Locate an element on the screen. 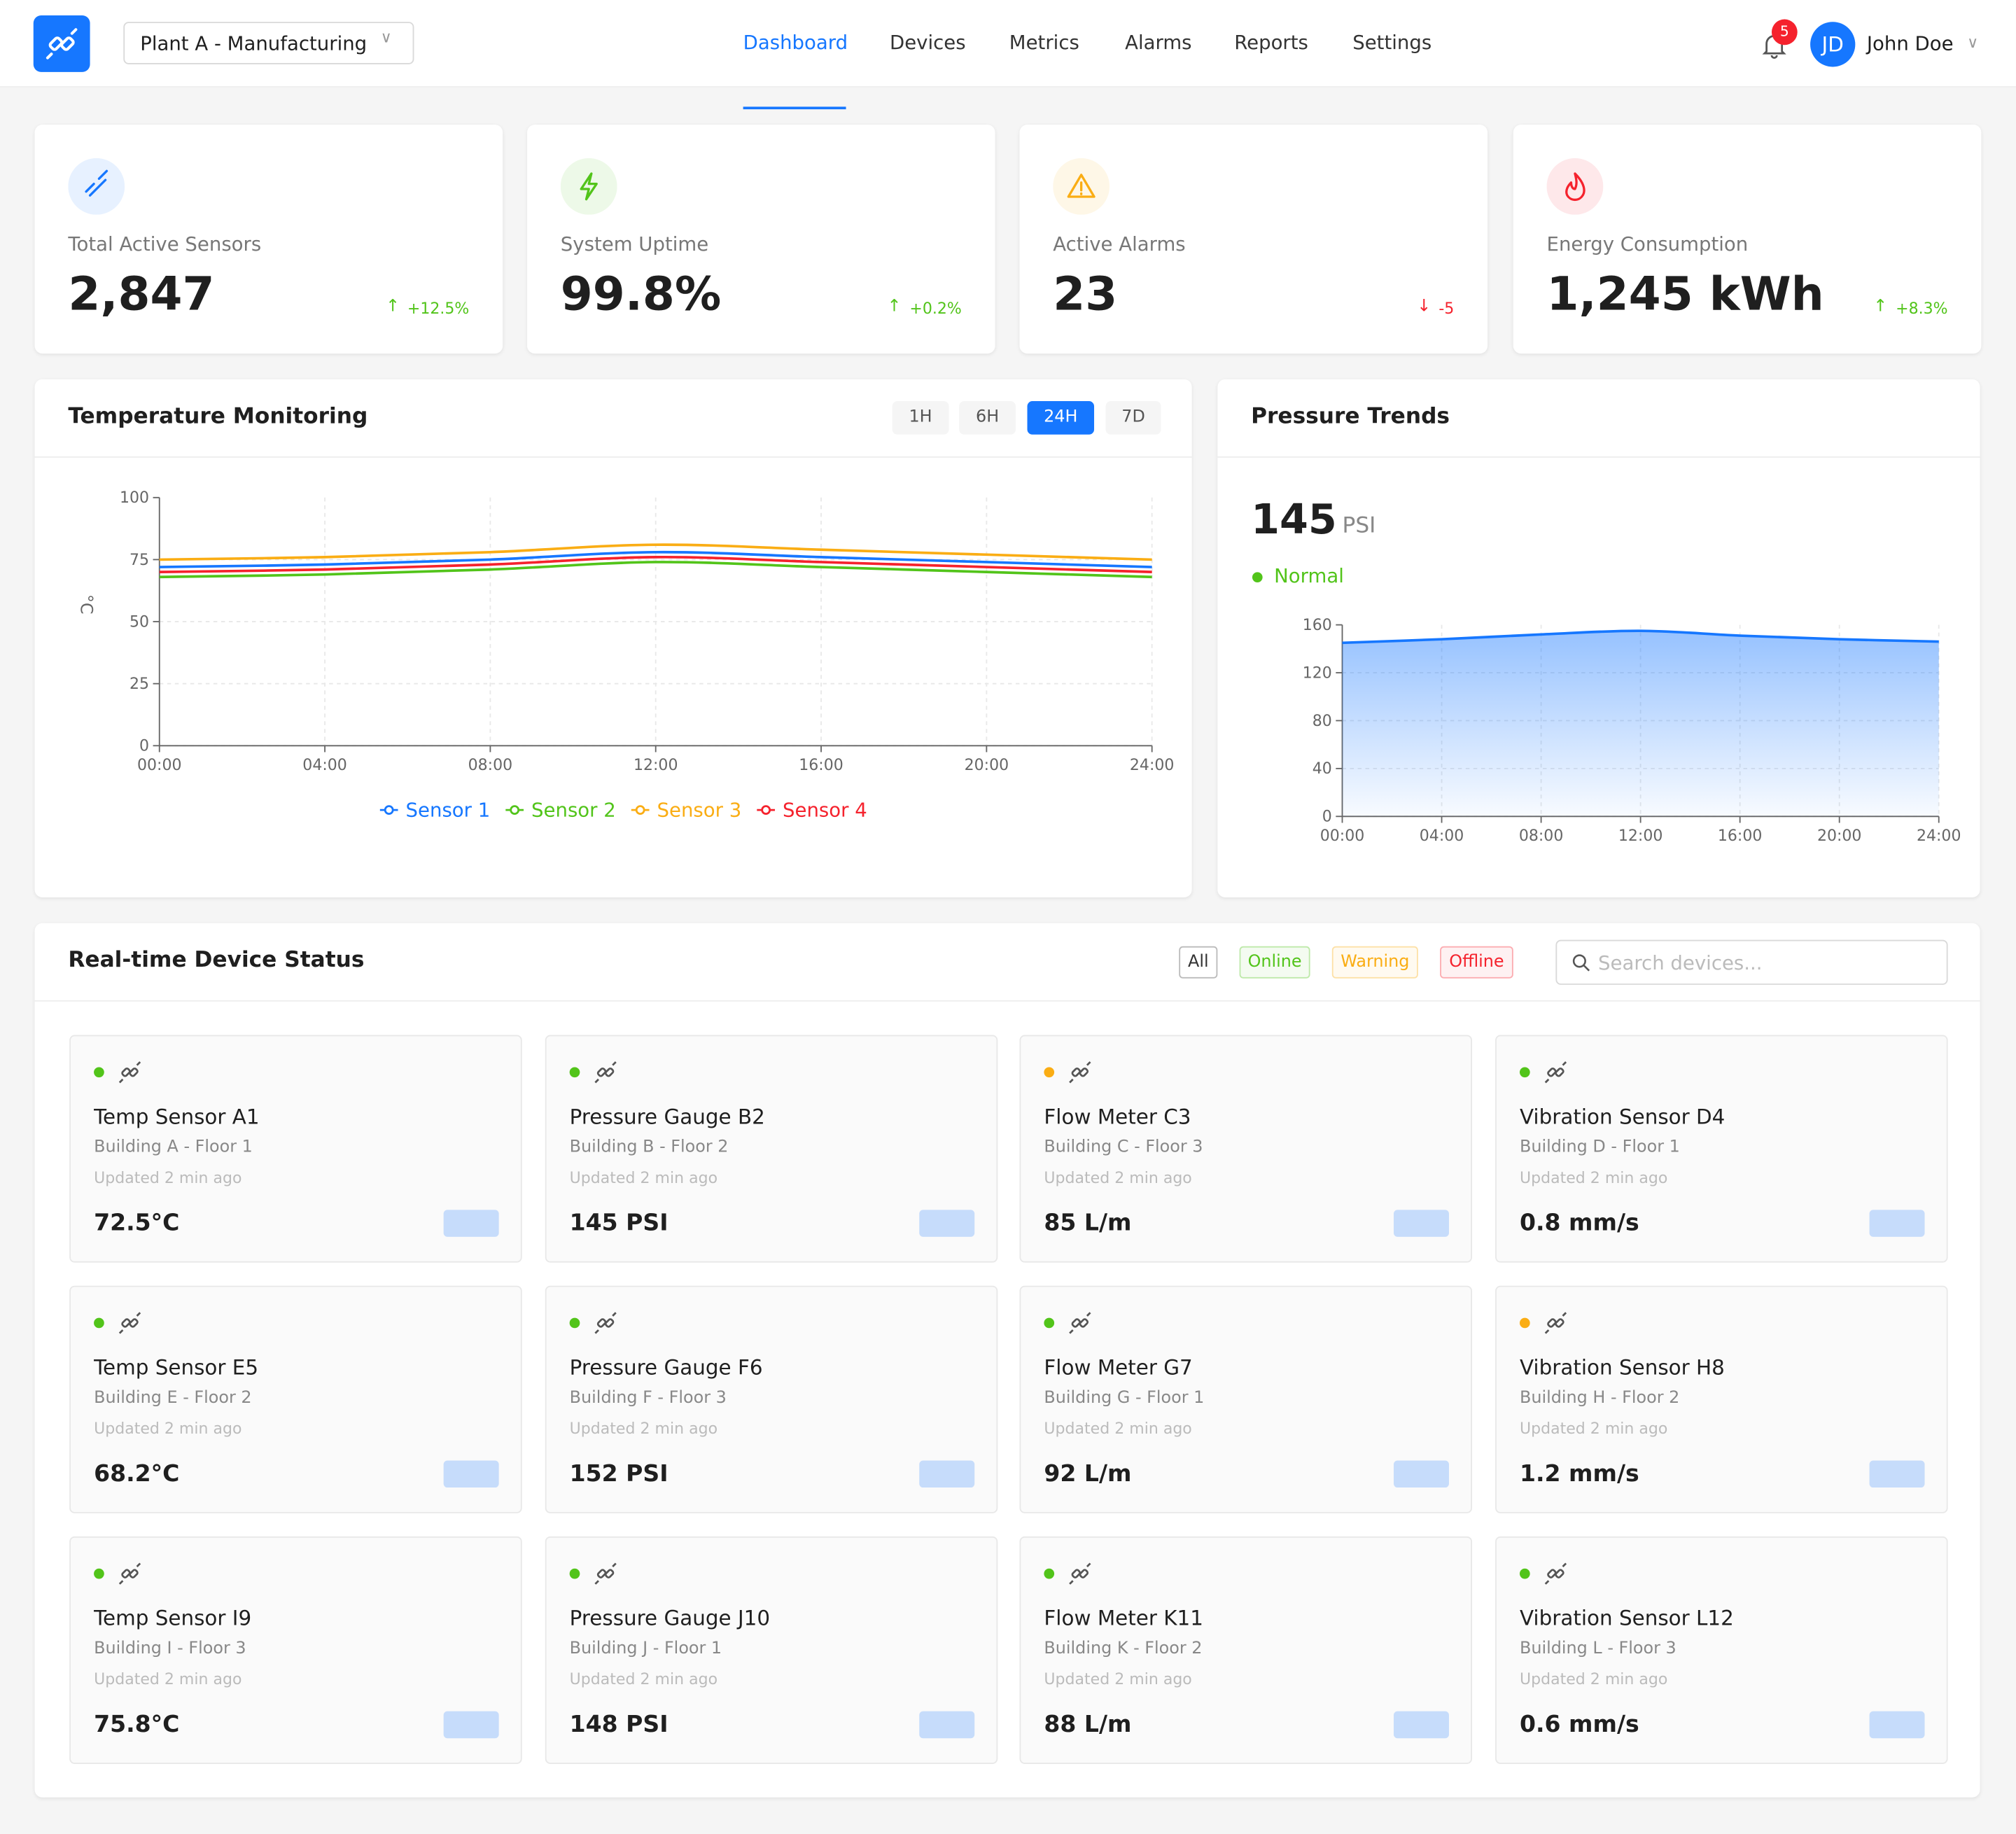  nav-item: Devices is located at coordinates (927, 43).